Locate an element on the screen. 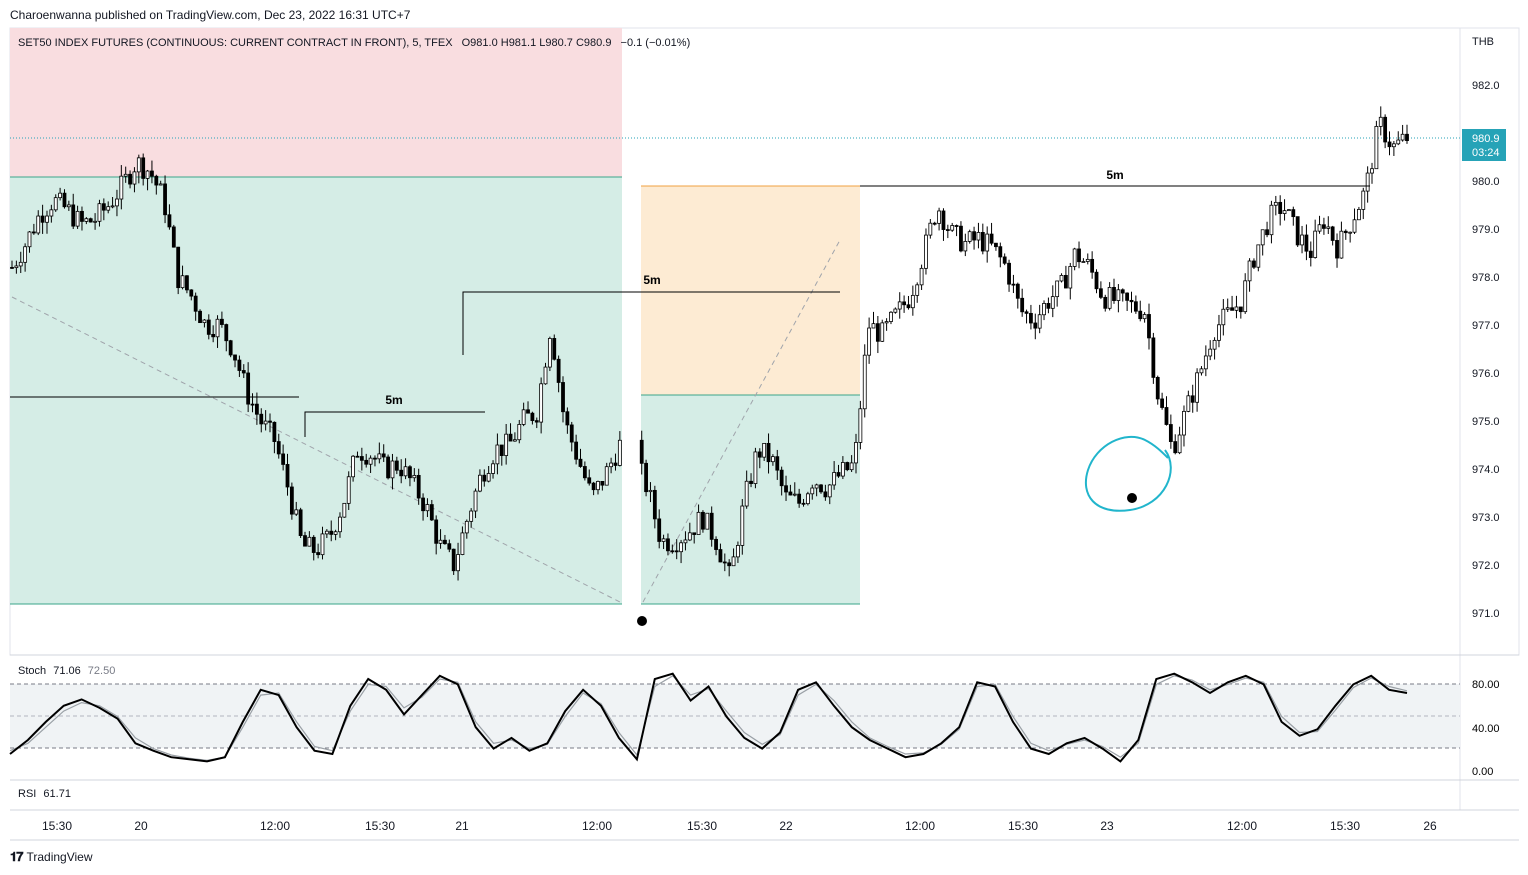  hand-drawn-circle is located at coordinates (1128, 473).